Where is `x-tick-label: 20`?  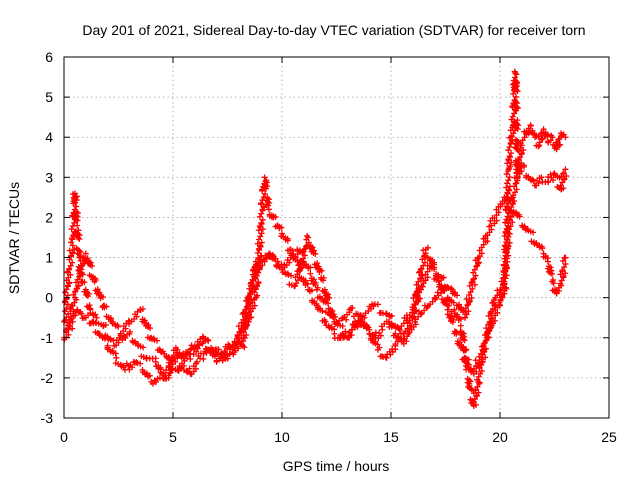
x-tick-label: 20 is located at coordinates (500, 437).